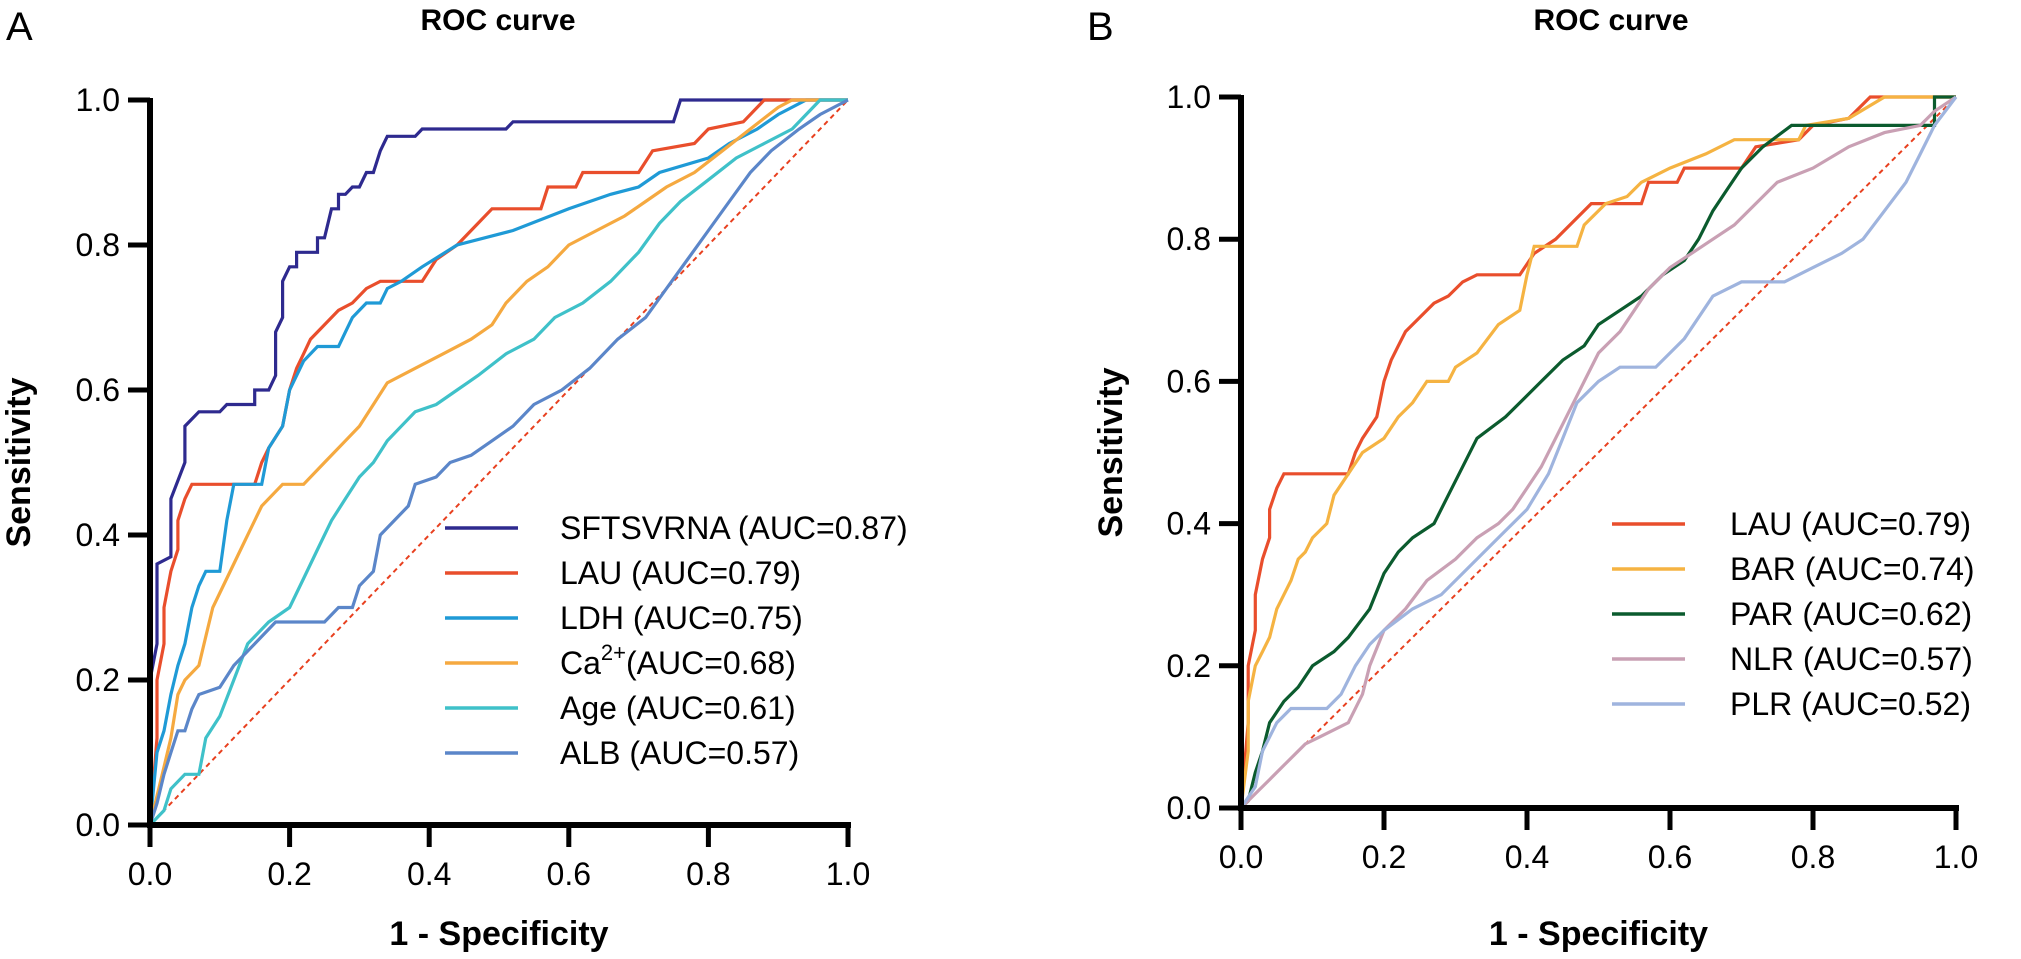  Describe the element at coordinates (1850, 704) in the screenshot. I see `legend-label: PLR (AUC=0.52)` at that location.